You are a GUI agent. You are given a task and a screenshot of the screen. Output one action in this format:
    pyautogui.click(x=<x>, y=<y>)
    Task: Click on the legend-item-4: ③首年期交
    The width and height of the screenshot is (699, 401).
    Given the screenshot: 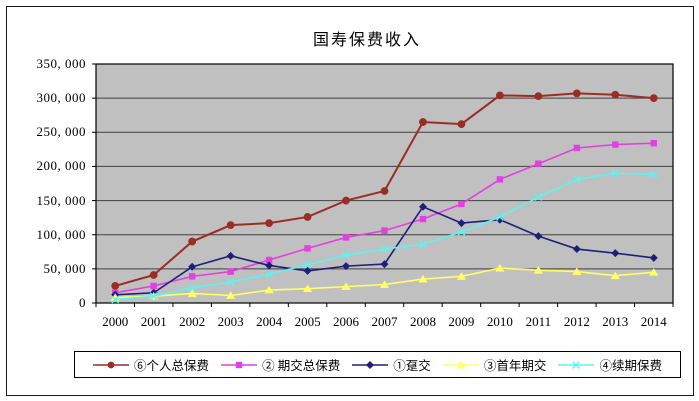 What is the action you would take?
    pyautogui.click(x=494, y=364)
    